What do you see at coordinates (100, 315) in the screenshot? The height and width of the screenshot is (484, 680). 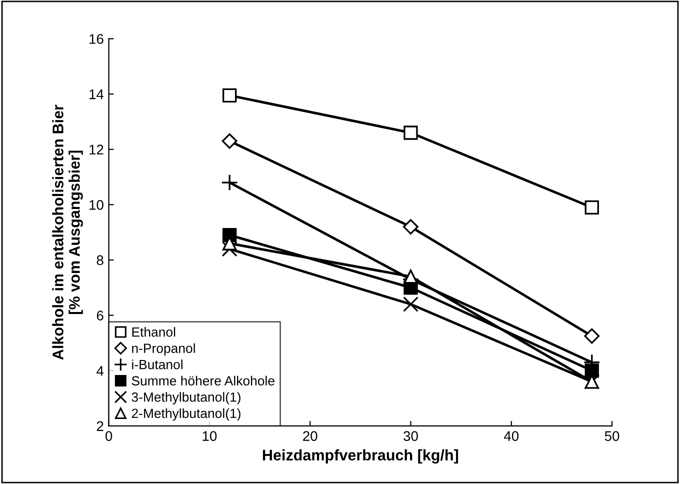 I see `y-tick-label: 6` at bounding box center [100, 315].